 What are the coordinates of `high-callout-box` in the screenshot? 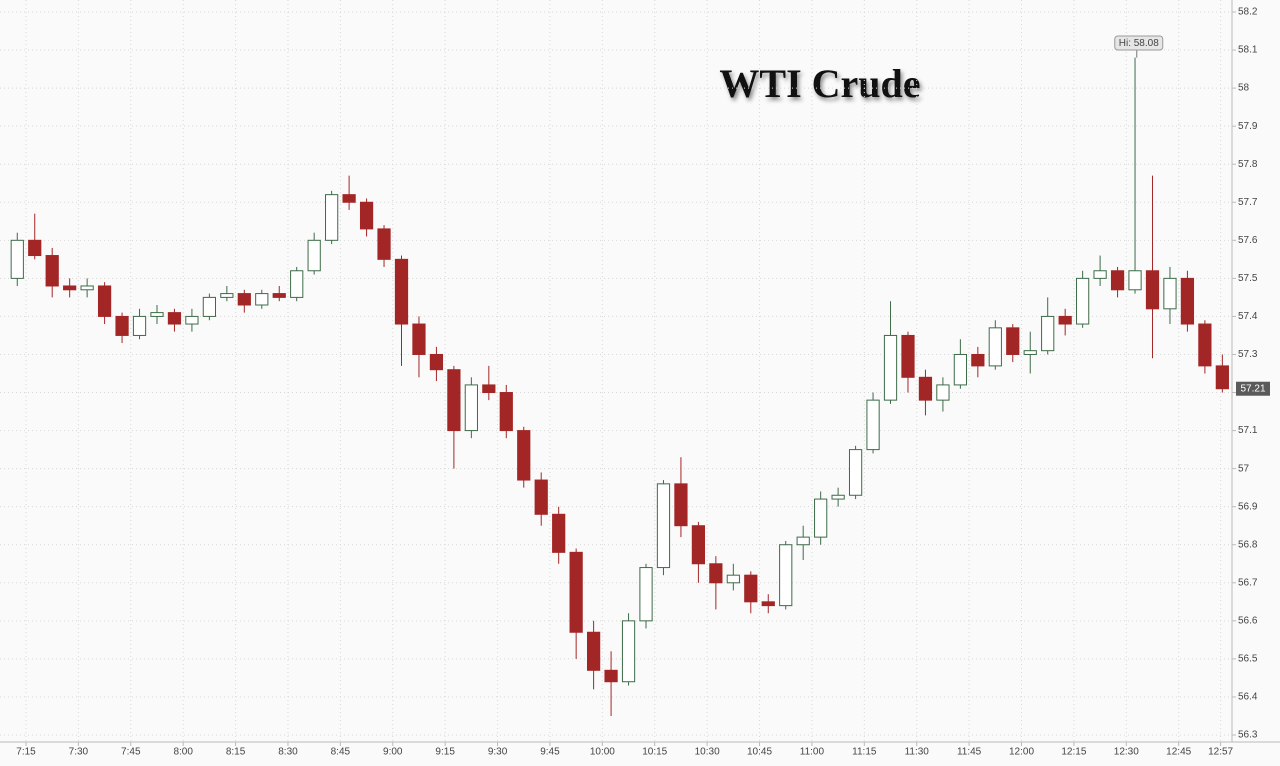 It's located at (1139, 43).